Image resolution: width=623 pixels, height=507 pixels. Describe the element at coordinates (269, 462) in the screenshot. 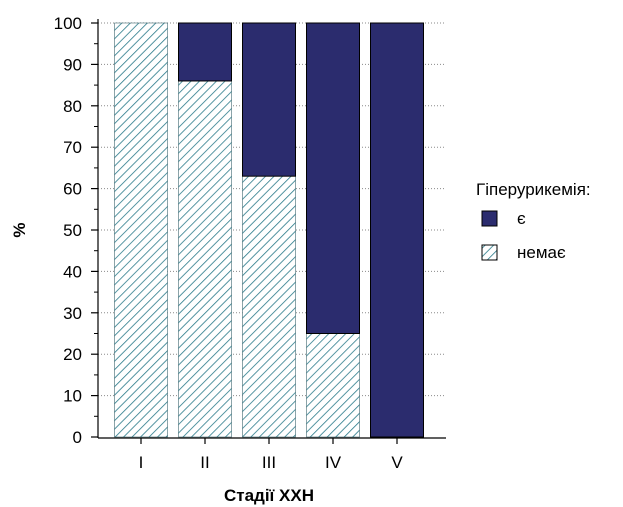

I see `x-tick-label: III` at that location.